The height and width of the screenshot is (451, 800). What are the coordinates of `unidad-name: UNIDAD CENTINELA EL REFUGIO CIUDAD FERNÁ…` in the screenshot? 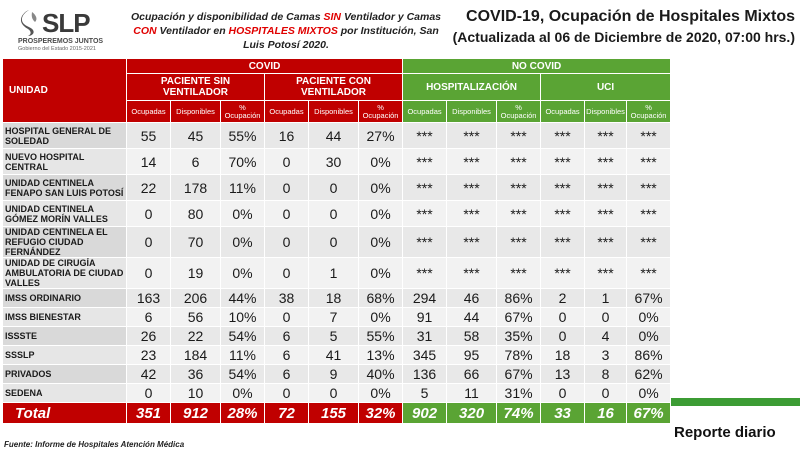 It's located at (64, 242).